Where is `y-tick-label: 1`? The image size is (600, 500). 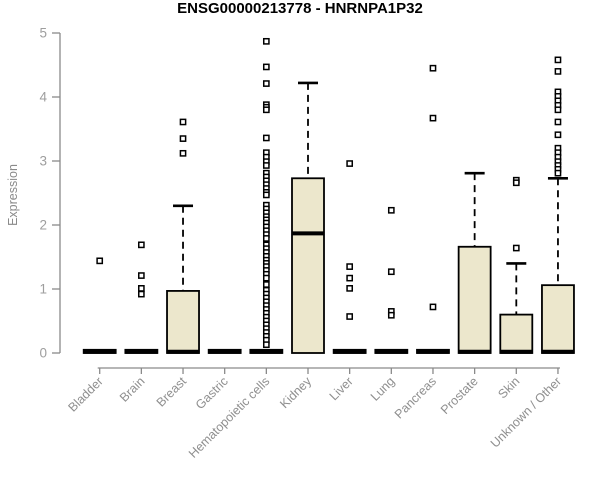
y-tick-label: 1 is located at coordinates (43, 289).